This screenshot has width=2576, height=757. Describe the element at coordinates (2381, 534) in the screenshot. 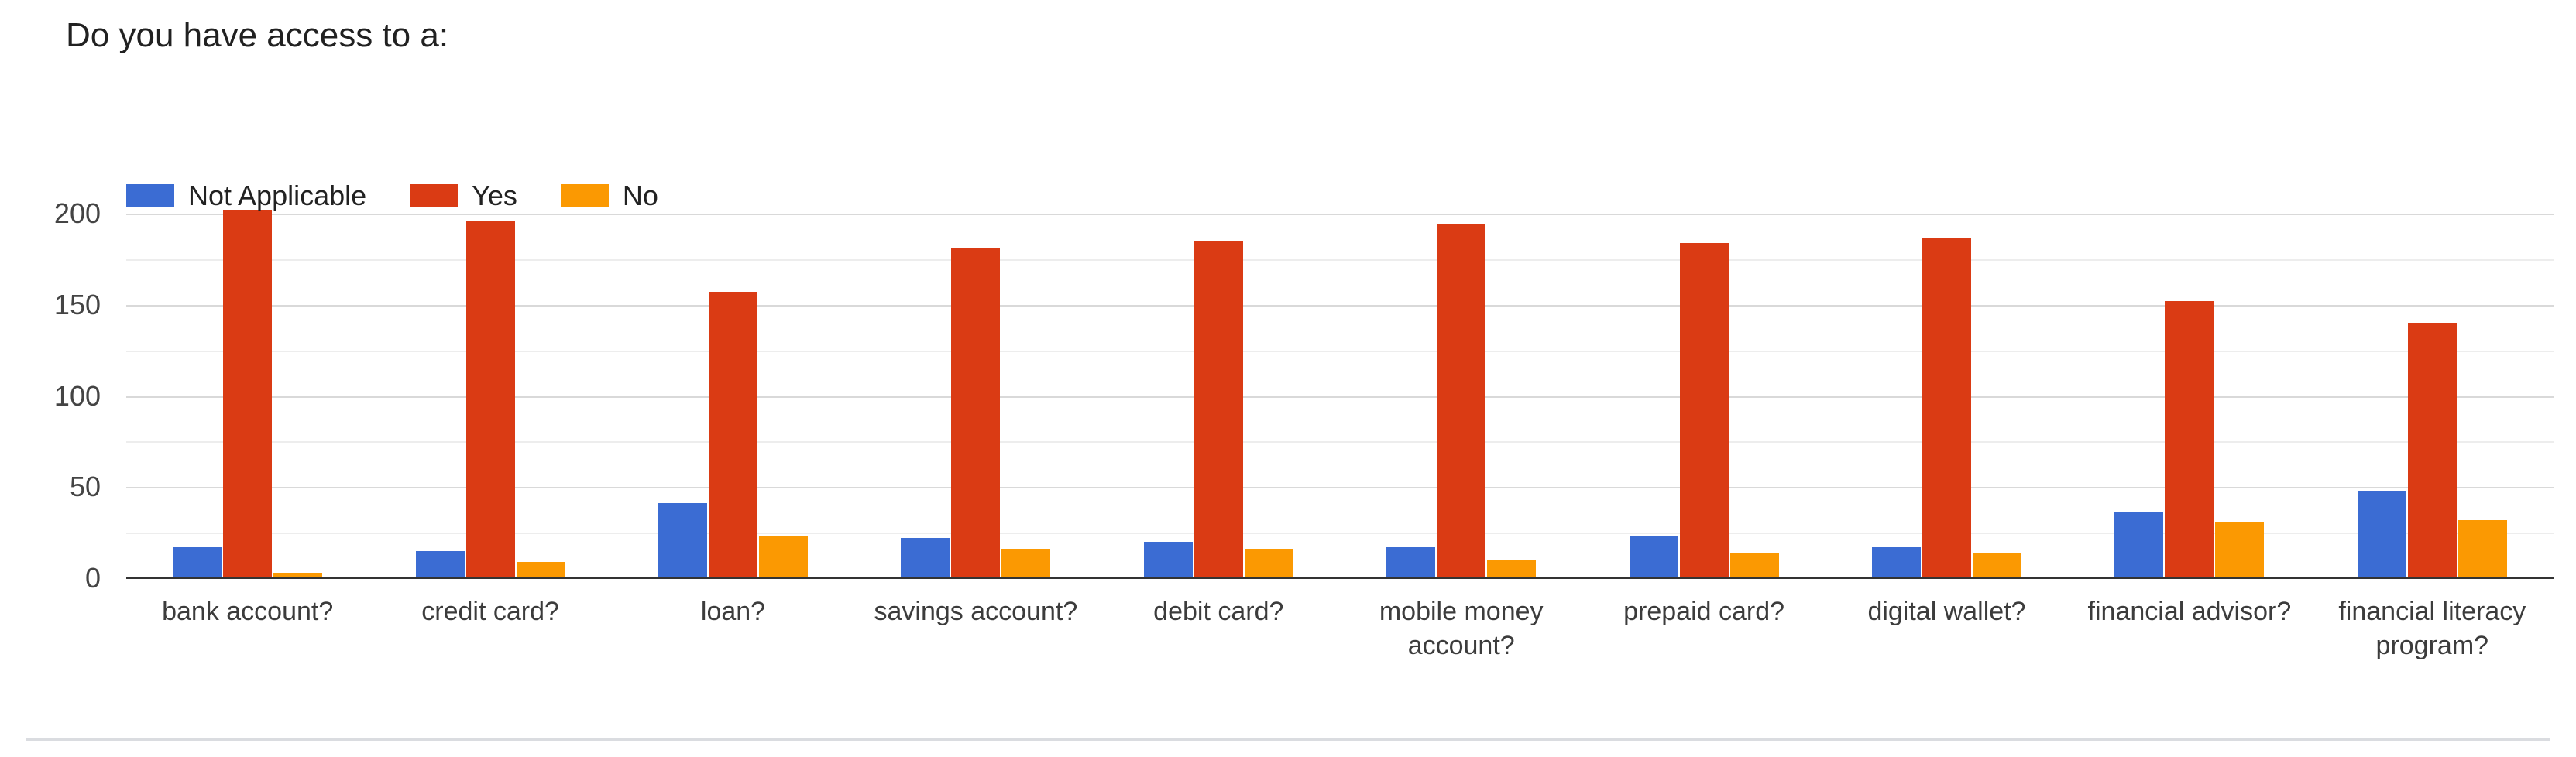

I see `bar-not-applicable-financial-literacy-program` at that location.